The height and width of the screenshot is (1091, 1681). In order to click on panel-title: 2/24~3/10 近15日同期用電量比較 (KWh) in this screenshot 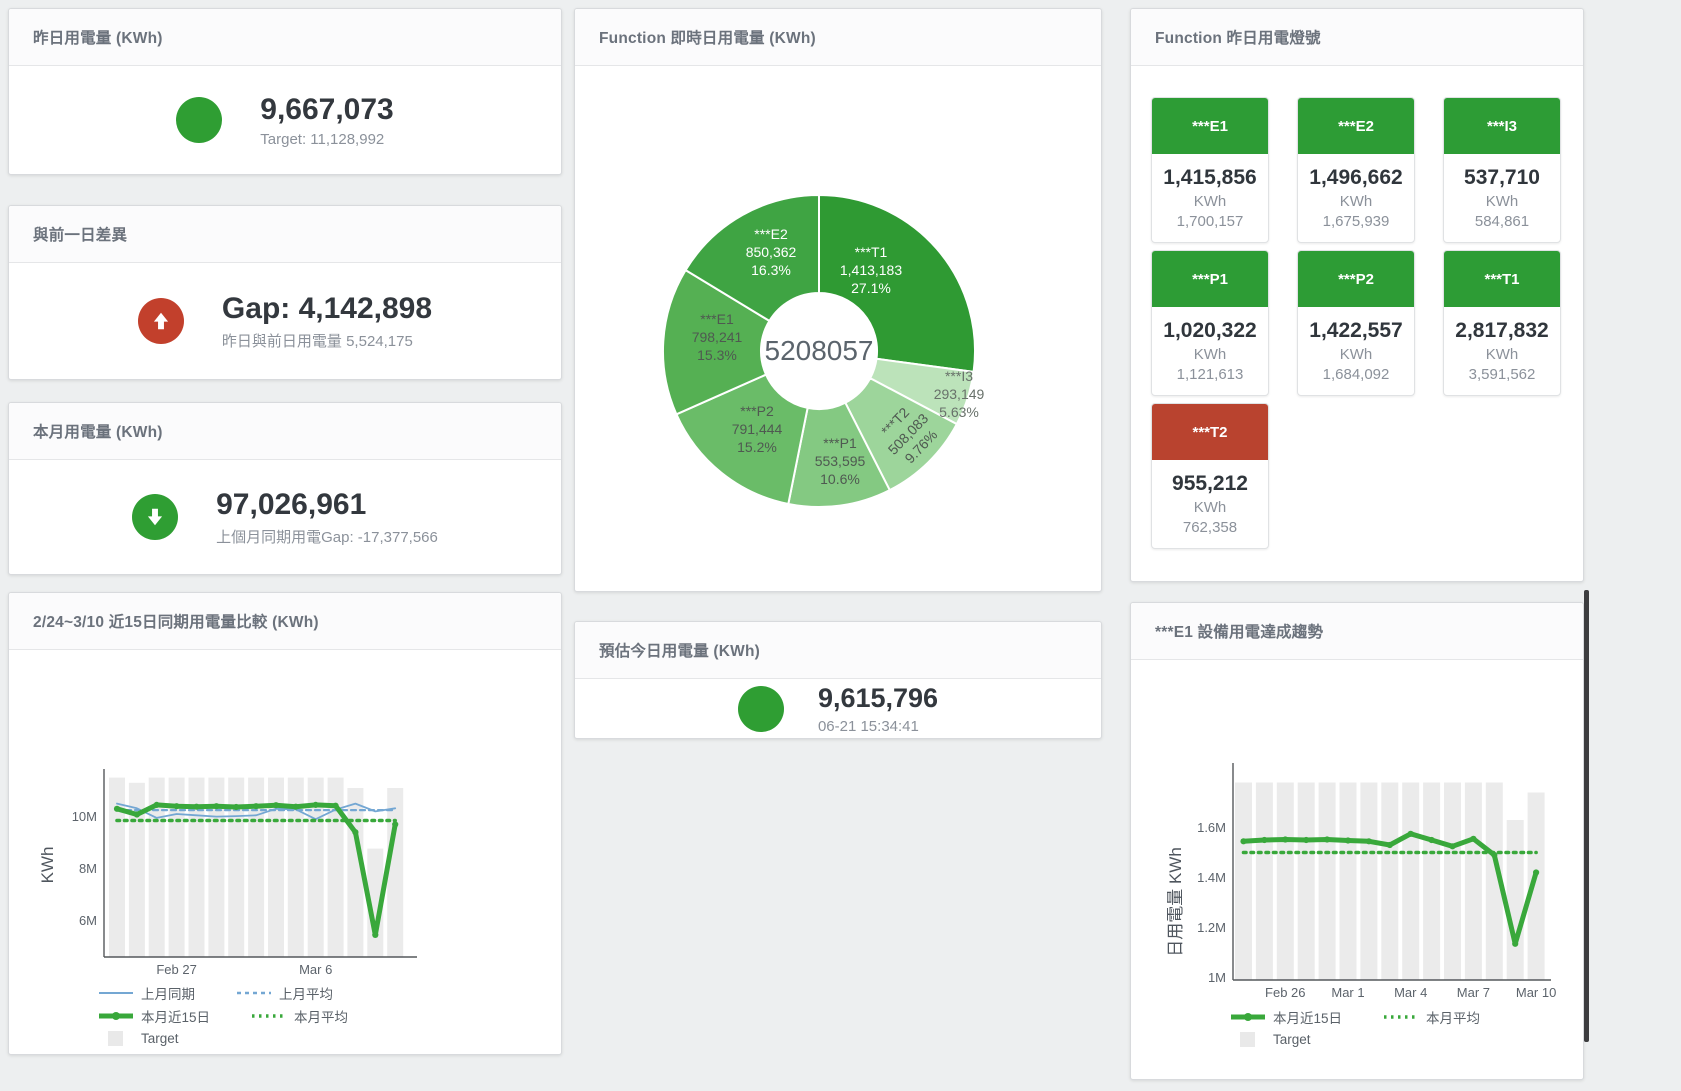, I will do `click(285, 621)`.